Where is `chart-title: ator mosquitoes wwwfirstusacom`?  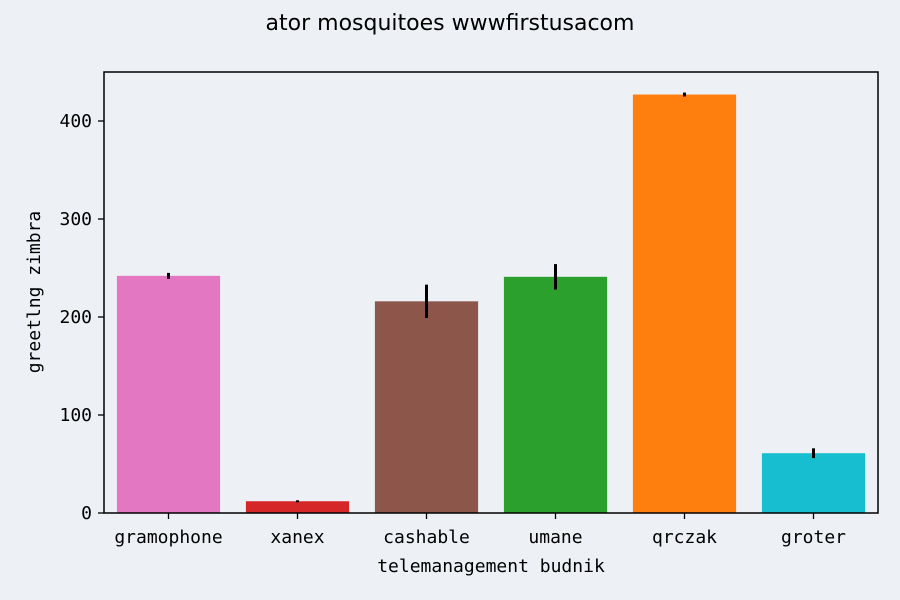 chart-title: ator mosquitoes wwwfirstusacom is located at coordinates (450, 23).